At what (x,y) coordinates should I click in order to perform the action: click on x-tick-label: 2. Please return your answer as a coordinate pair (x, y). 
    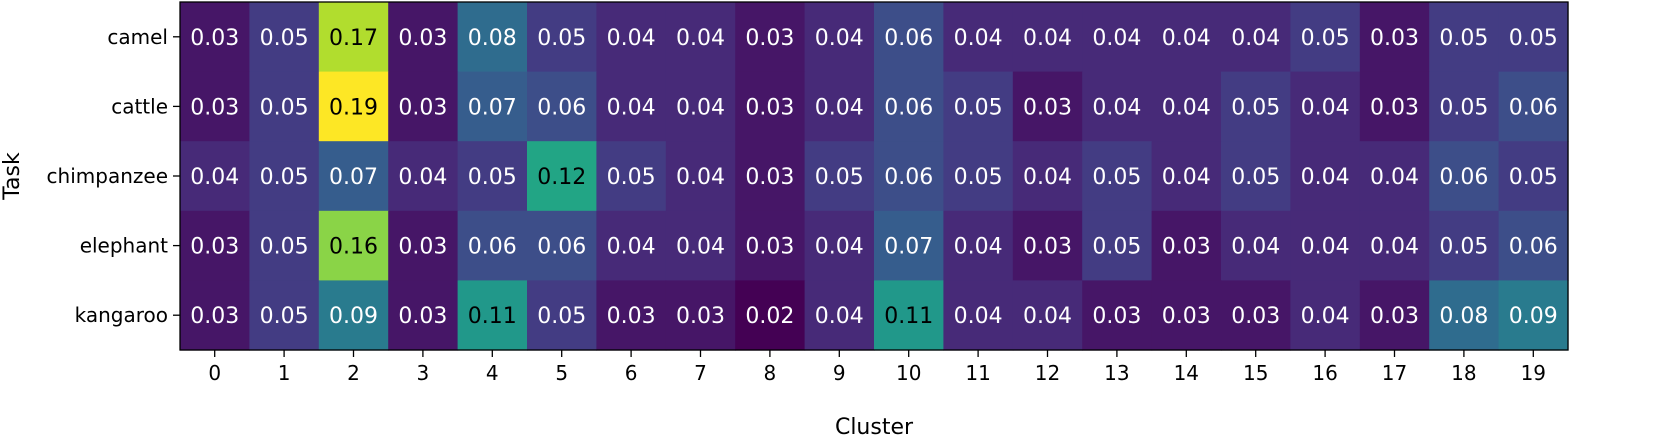
    Looking at the image, I should click on (353, 373).